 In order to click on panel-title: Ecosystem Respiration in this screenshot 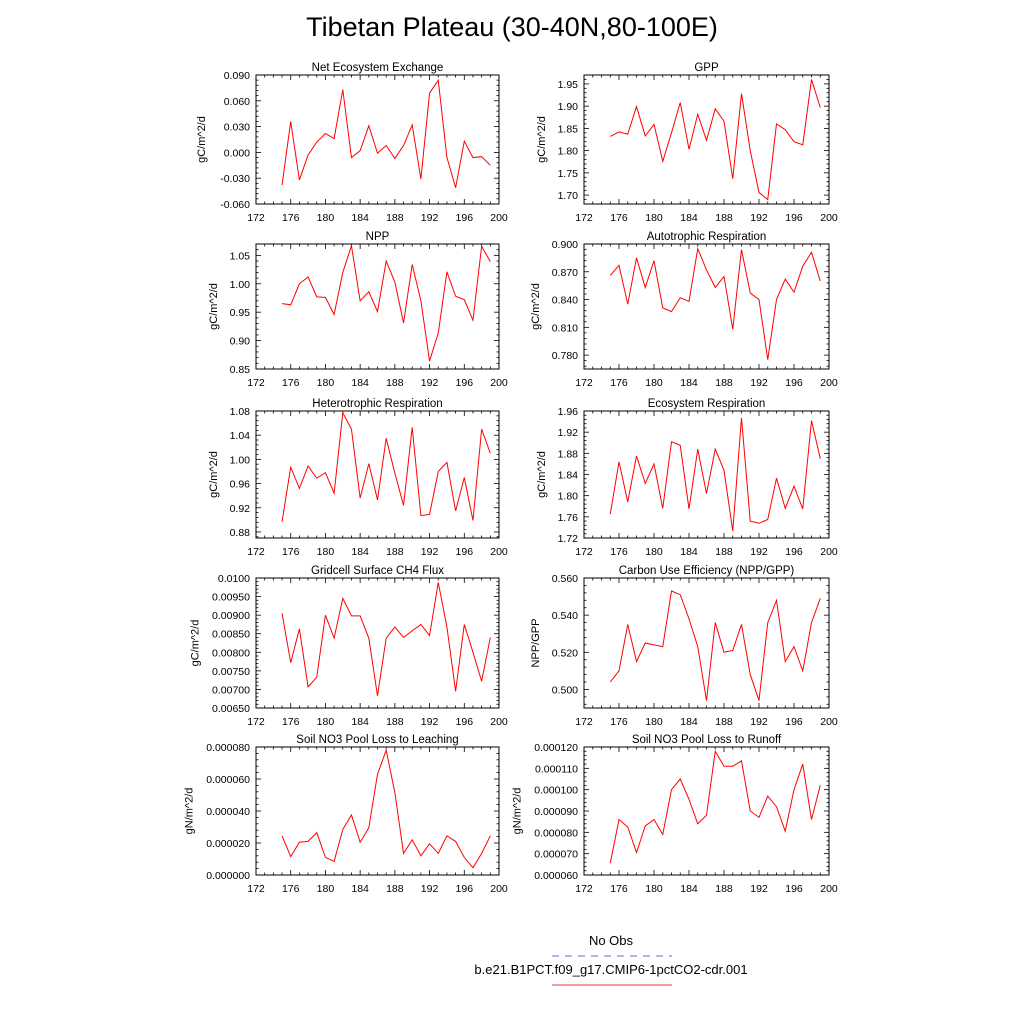, I will do `click(707, 404)`.